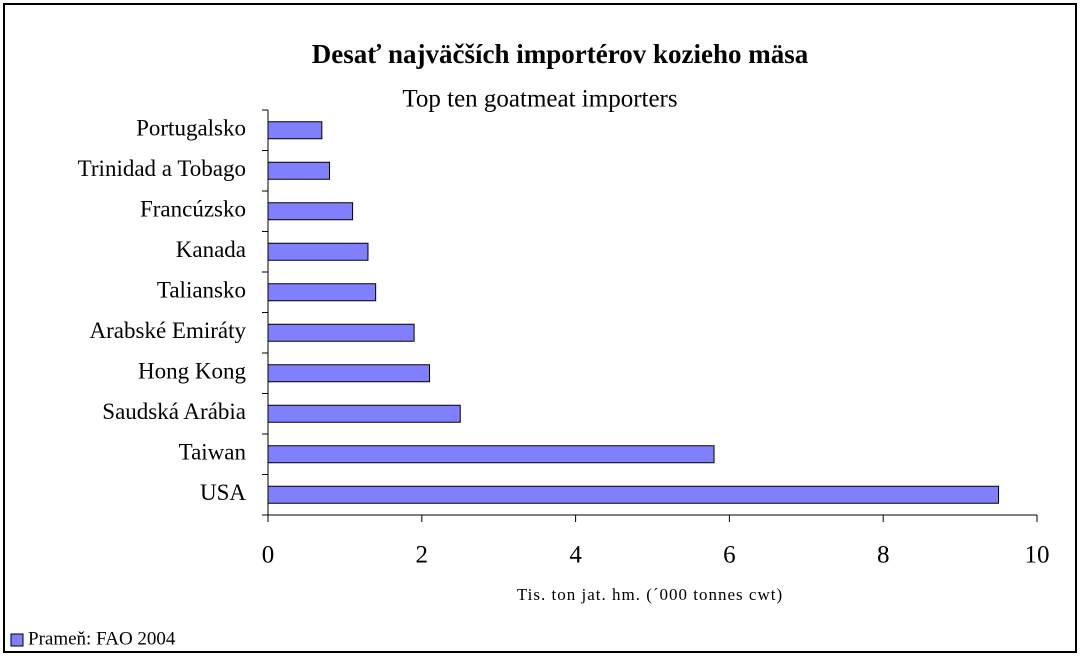  What do you see at coordinates (193, 209) in the screenshot?
I see `y-tick-label: Francúzsko` at bounding box center [193, 209].